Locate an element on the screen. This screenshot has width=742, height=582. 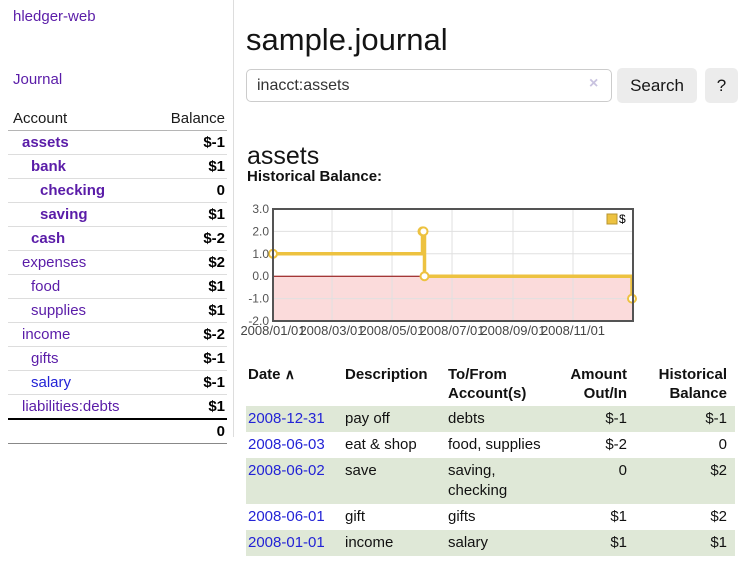
account-row: checking 0 is located at coordinates (117, 191).